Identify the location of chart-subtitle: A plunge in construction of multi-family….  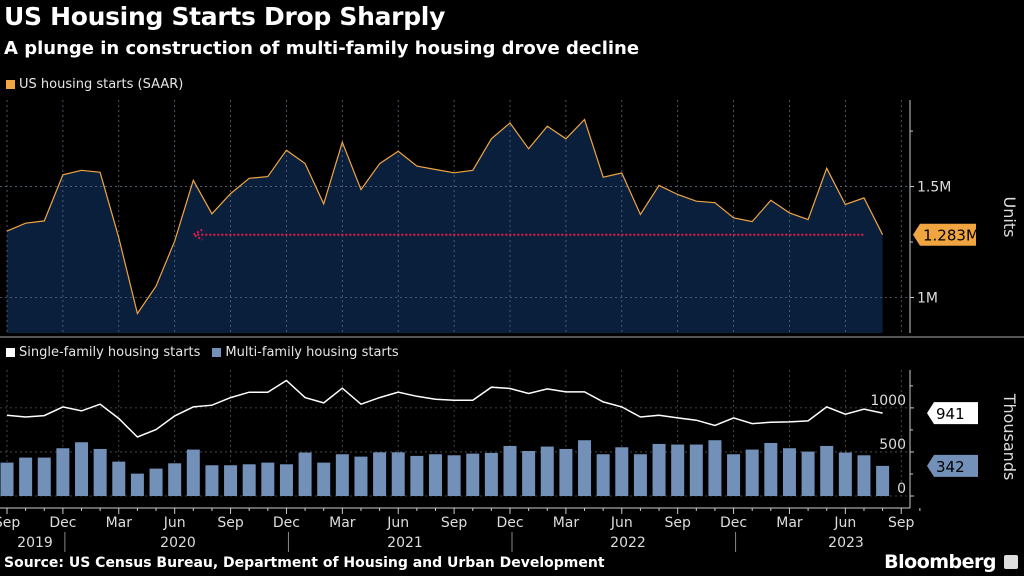
(322, 48).